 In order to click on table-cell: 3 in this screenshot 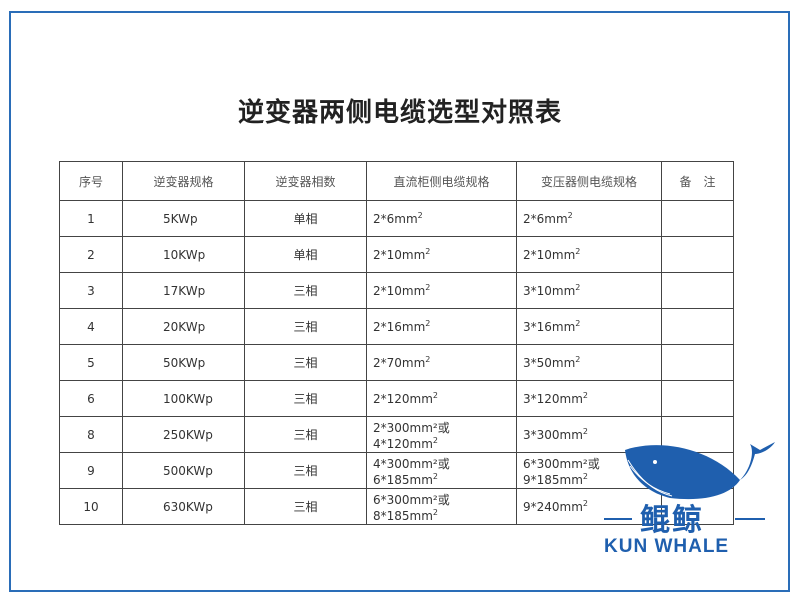, I will do `click(91, 290)`.